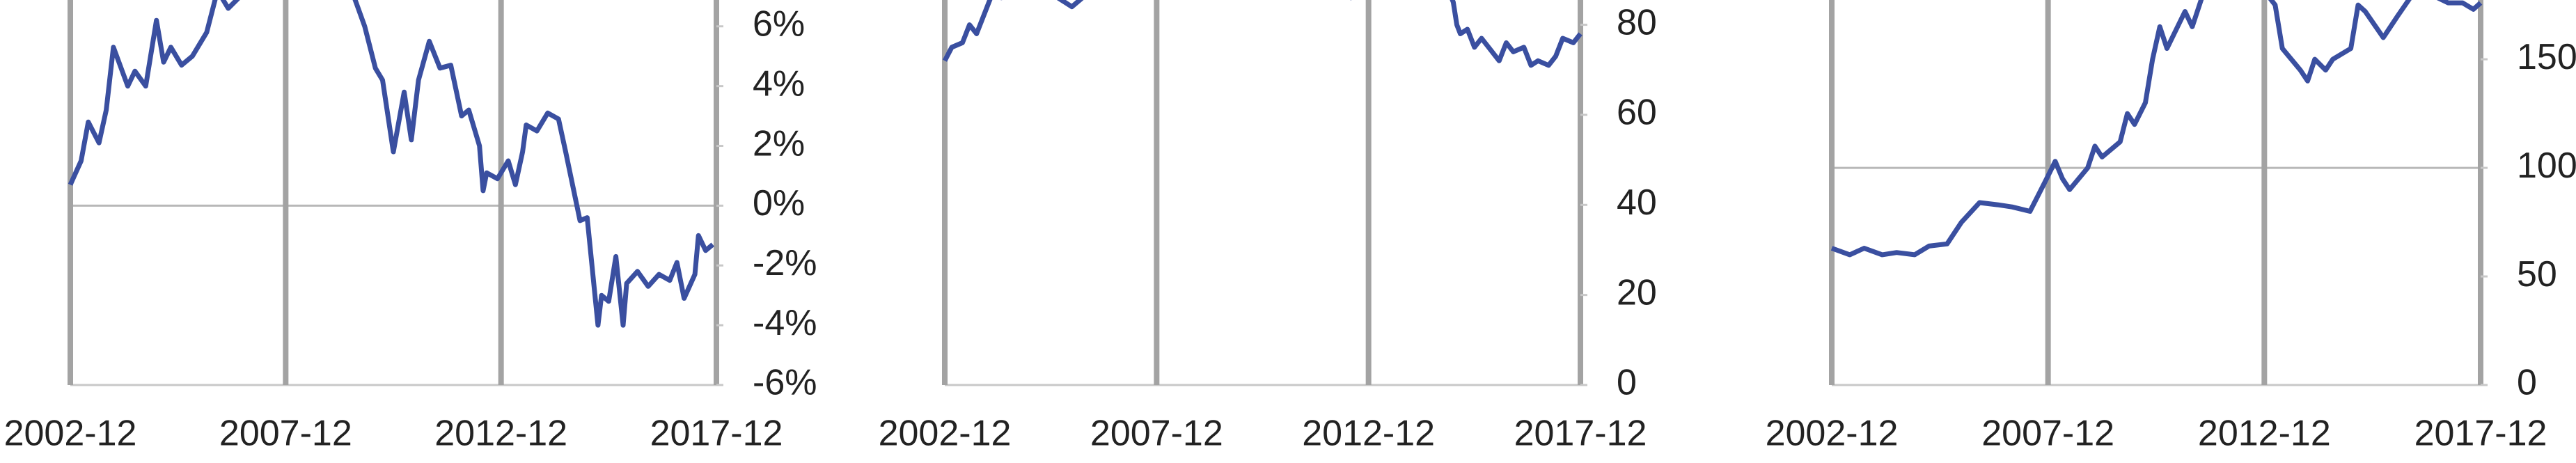 The width and height of the screenshot is (2576, 463). Describe the element at coordinates (1637, 292) in the screenshot. I see `y-tick-label: 20` at that location.